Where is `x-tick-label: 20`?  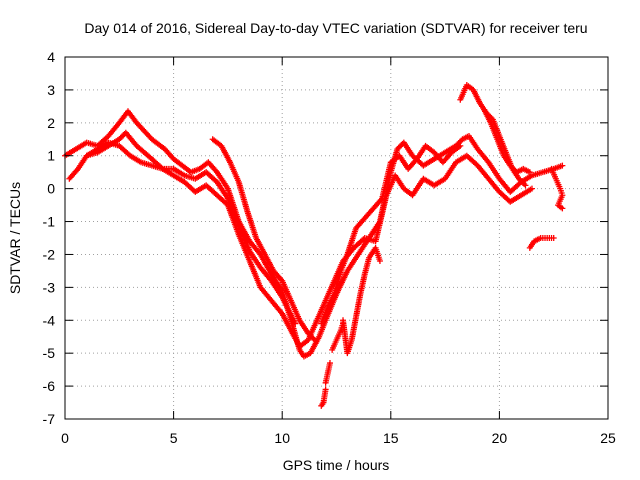
x-tick-label: 20 is located at coordinates (500, 438).